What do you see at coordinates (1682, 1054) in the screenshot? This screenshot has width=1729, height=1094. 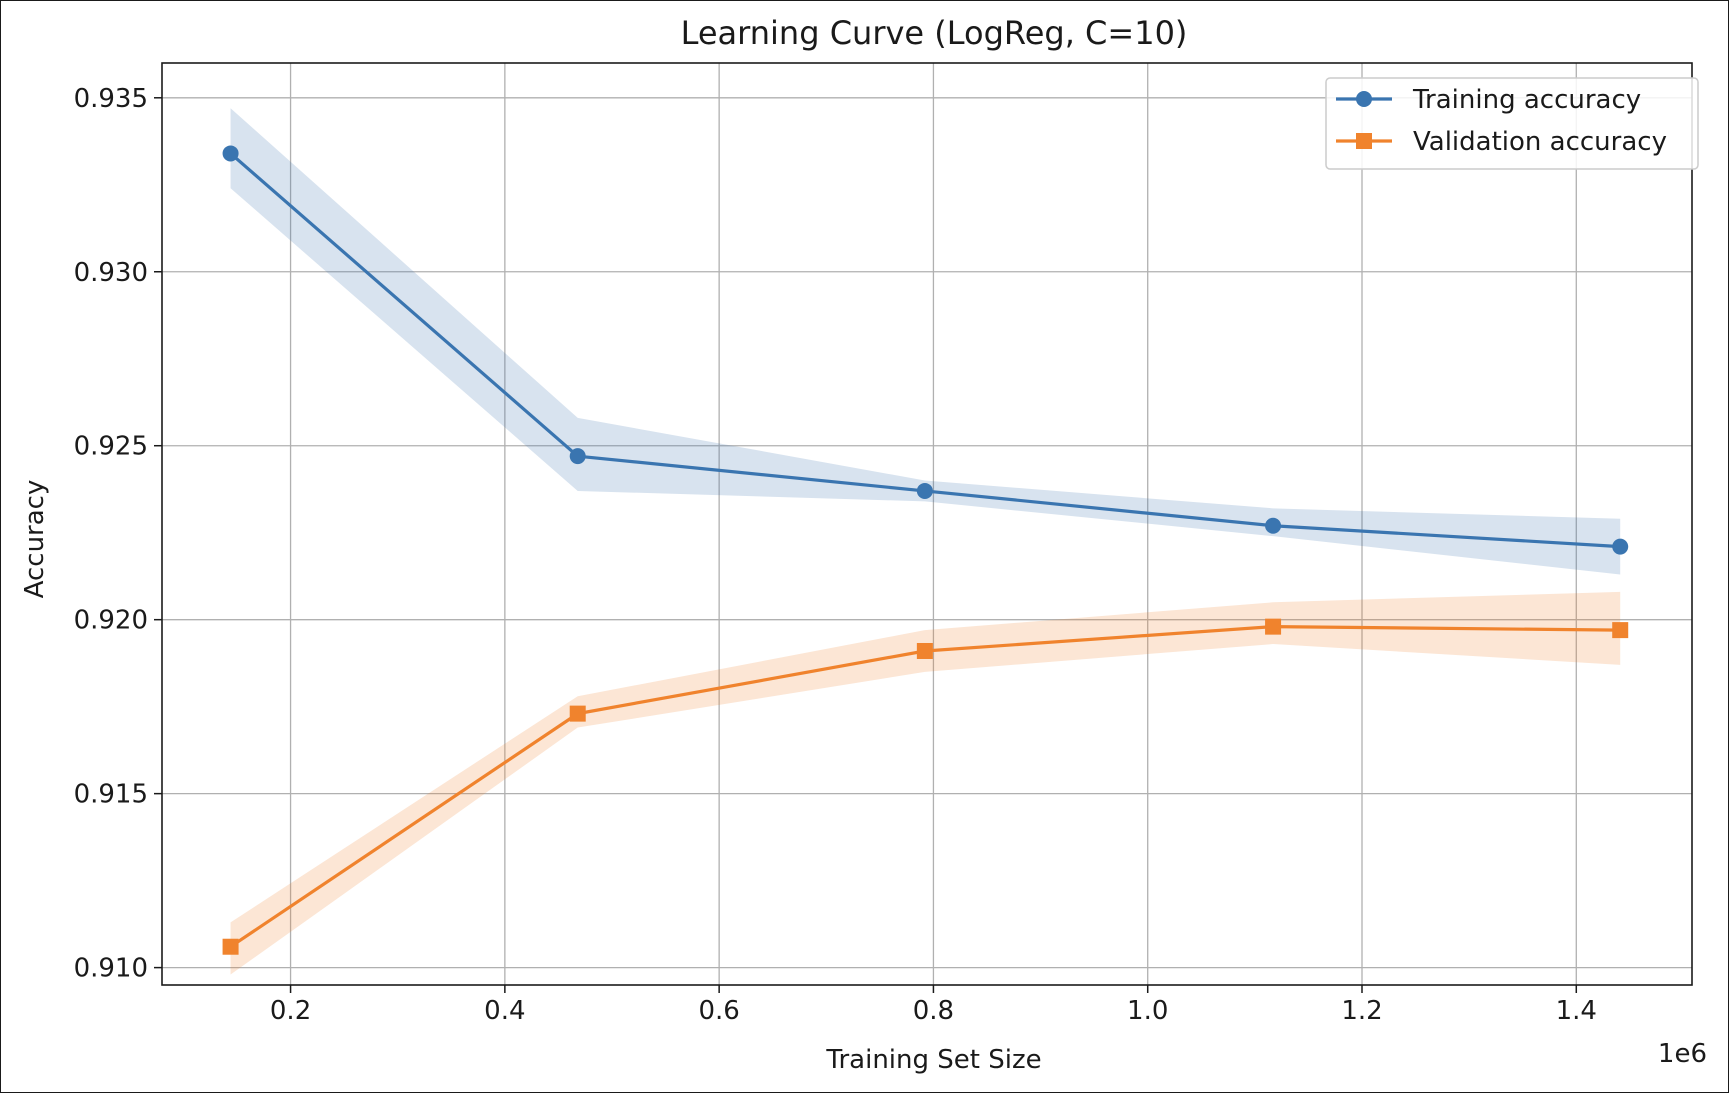 I see `x-axis-offset-label: 1e6` at bounding box center [1682, 1054].